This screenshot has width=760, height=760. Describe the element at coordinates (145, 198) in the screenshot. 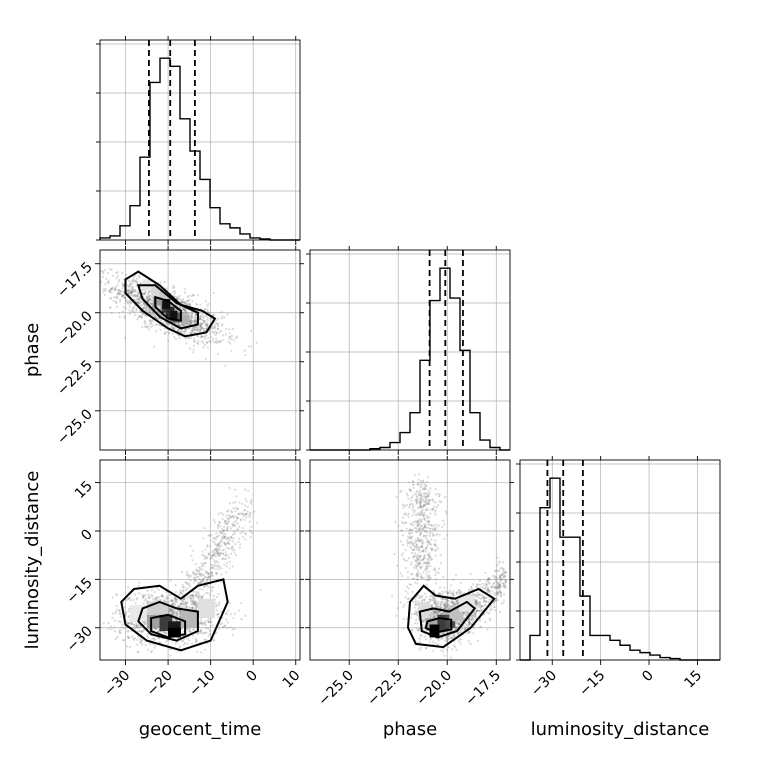

I see `histogram-bin` at that location.